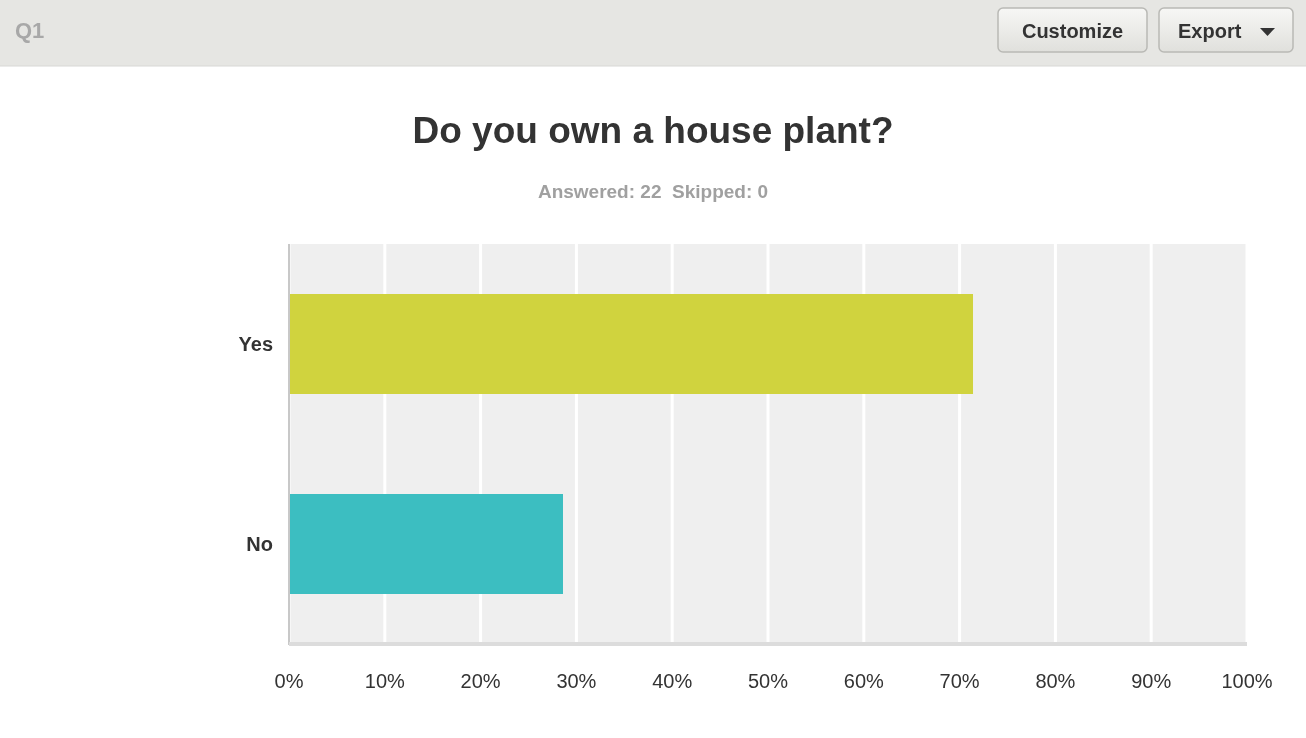 Image resolution: width=1306 pixels, height=738 pixels. I want to click on x-tick-label: 40%, so click(672, 681).